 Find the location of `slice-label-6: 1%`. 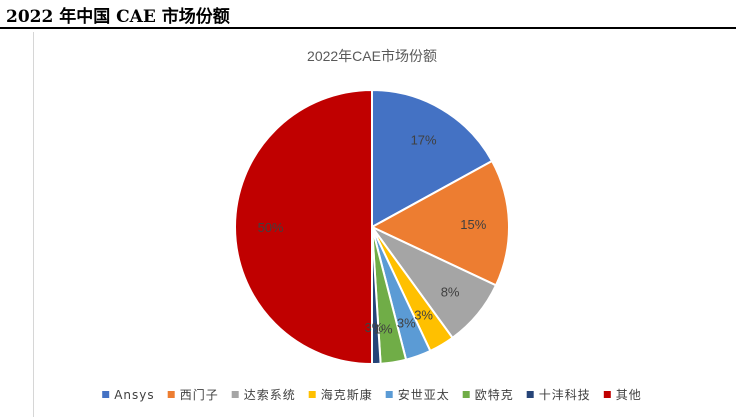

slice-label-6: 1% is located at coordinates (383, 328).